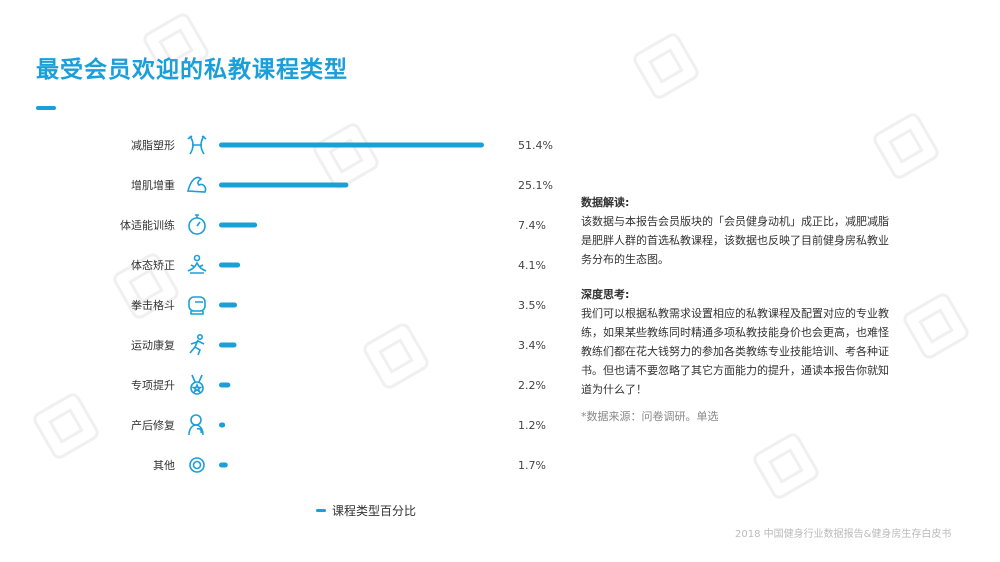 The height and width of the screenshot is (562, 1000). I want to click on chart-legend: 课程类型百分比, so click(366, 510).